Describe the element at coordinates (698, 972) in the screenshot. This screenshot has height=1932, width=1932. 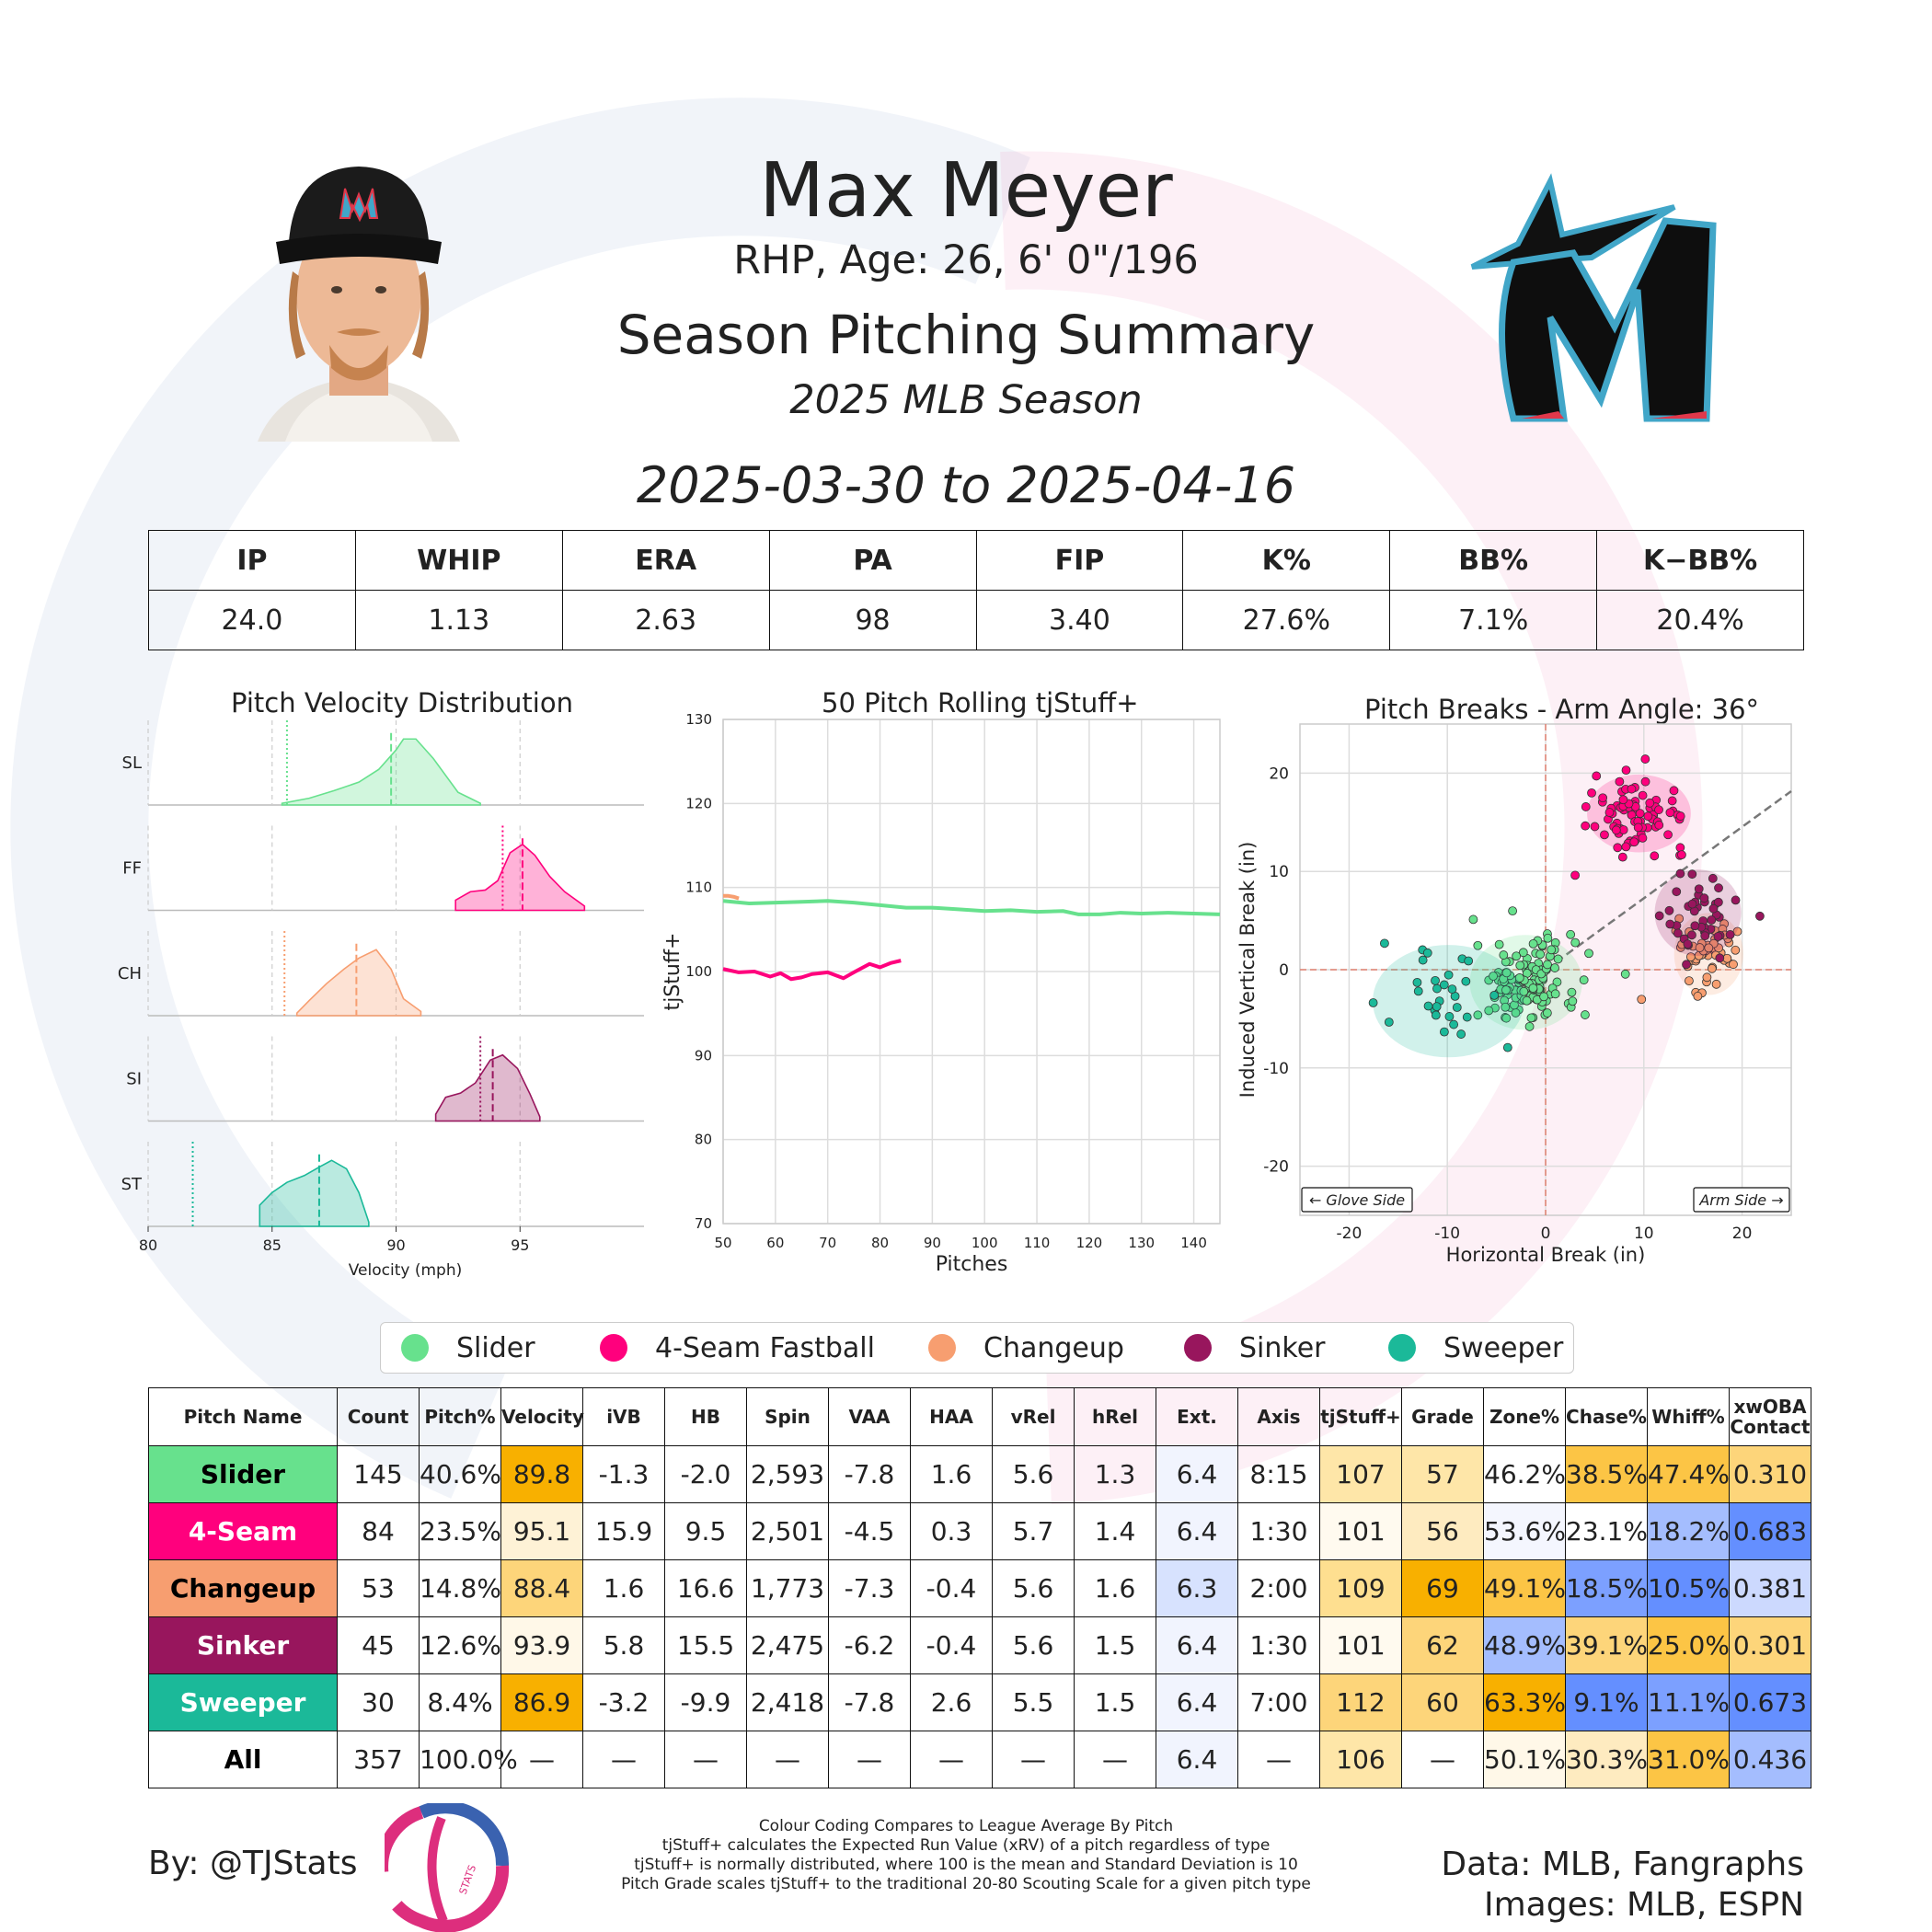
I see `rolling-y-tick-label: 100` at that location.